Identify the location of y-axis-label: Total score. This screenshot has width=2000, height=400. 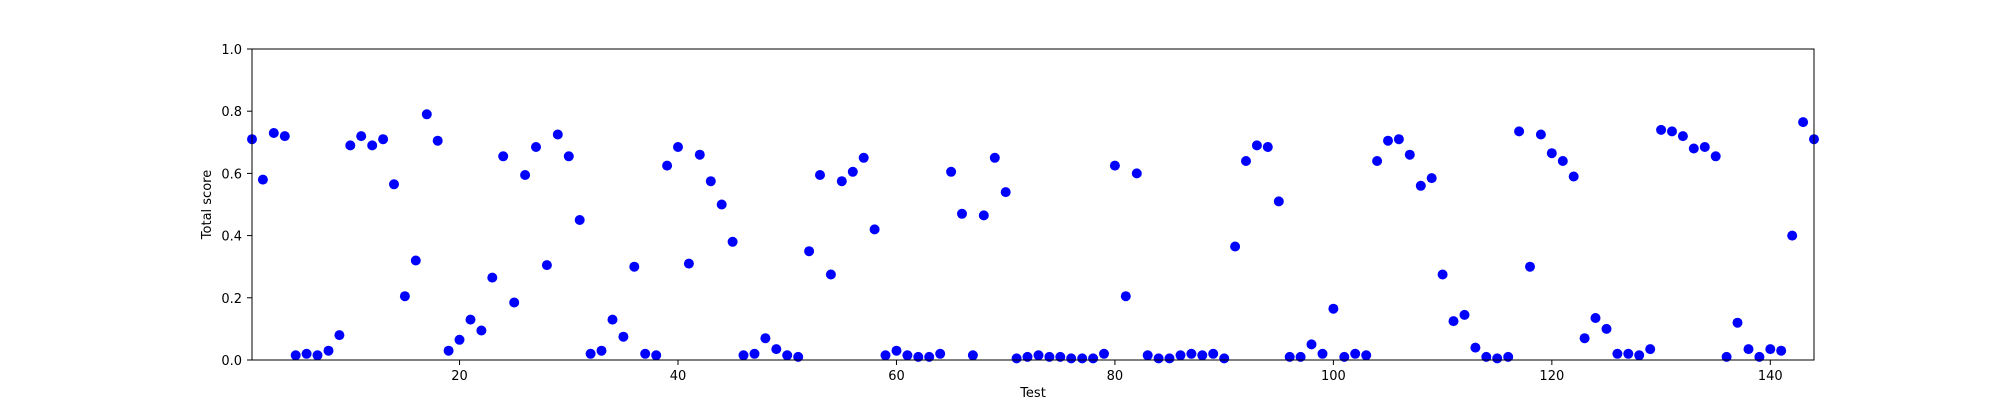
(207, 205).